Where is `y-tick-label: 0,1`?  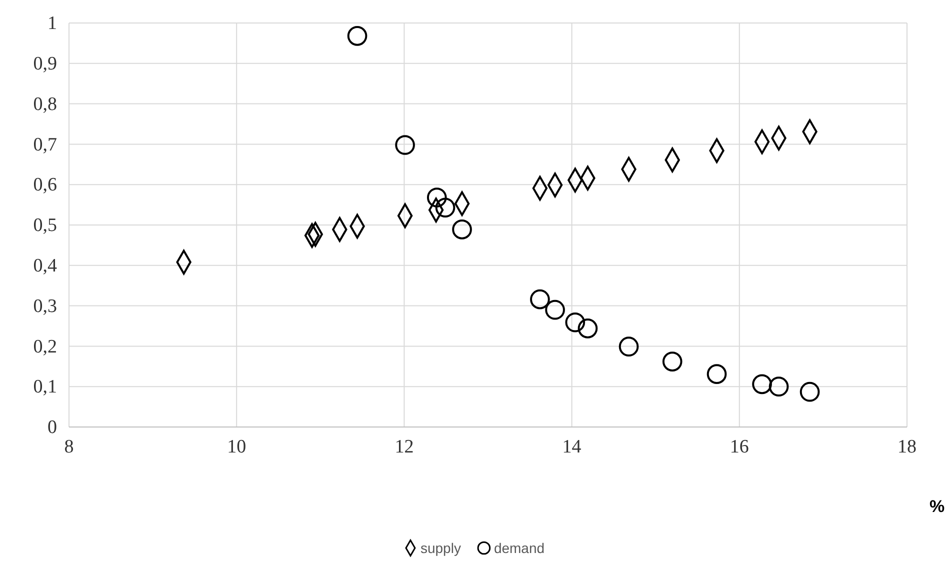 y-tick-label: 0,1 is located at coordinates (45, 387).